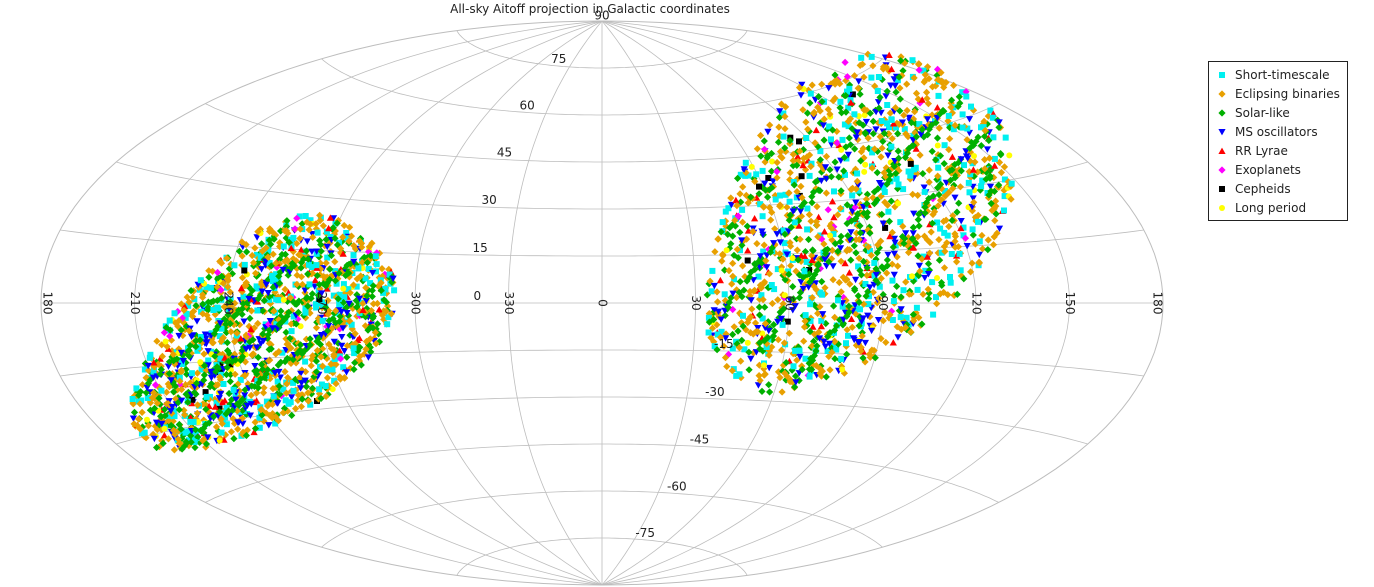 The image size is (1374, 587). Describe the element at coordinates (859, 223) in the screenshot. I see `northern-field` at that location.